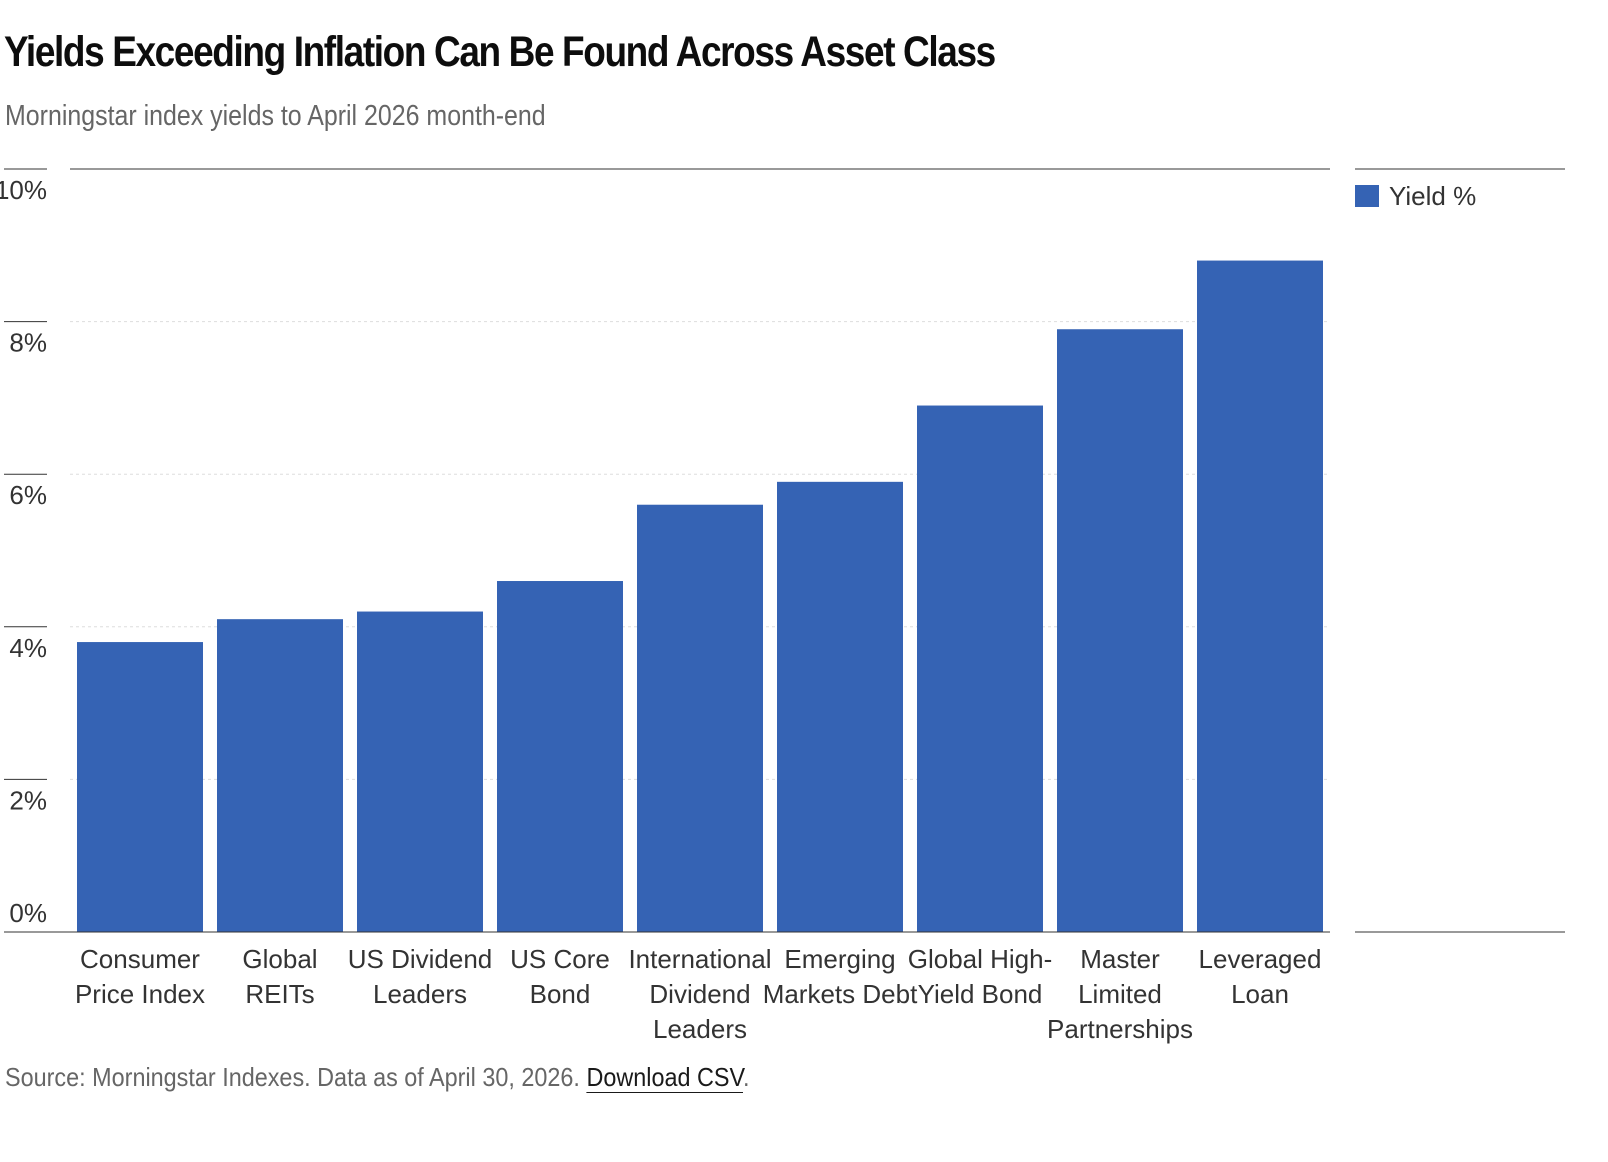  Describe the element at coordinates (28, 343) in the screenshot. I see `y-tick-label: 8%` at that location.